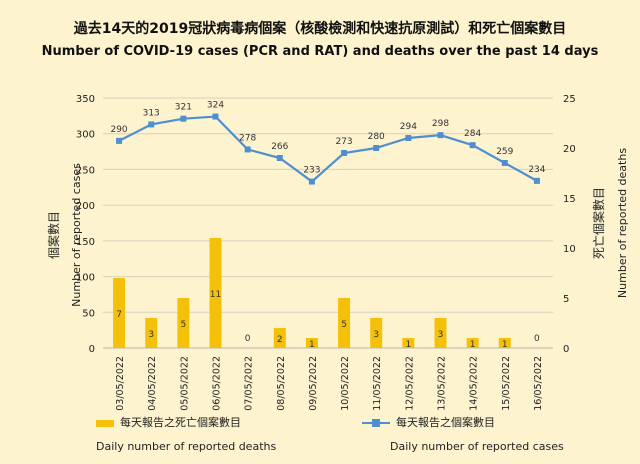 The width and height of the screenshot is (640, 464). What do you see at coordinates (377, 383) in the screenshot?
I see `x-tick-label: 11/05/2022` at bounding box center [377, 383].